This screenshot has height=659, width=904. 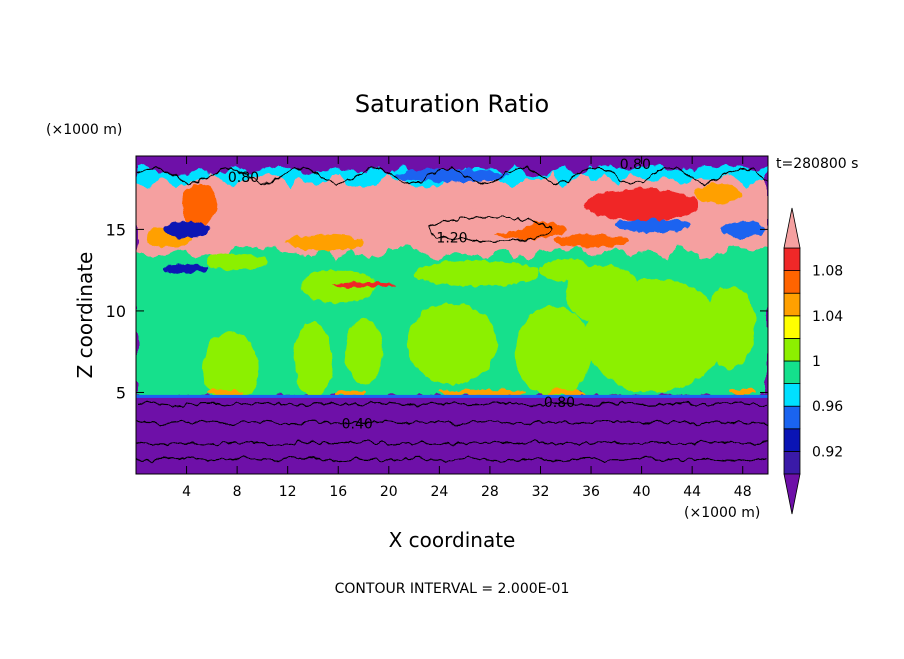 I want to click on y-unit-label: (×1000 m), so click(x=84, y=130).